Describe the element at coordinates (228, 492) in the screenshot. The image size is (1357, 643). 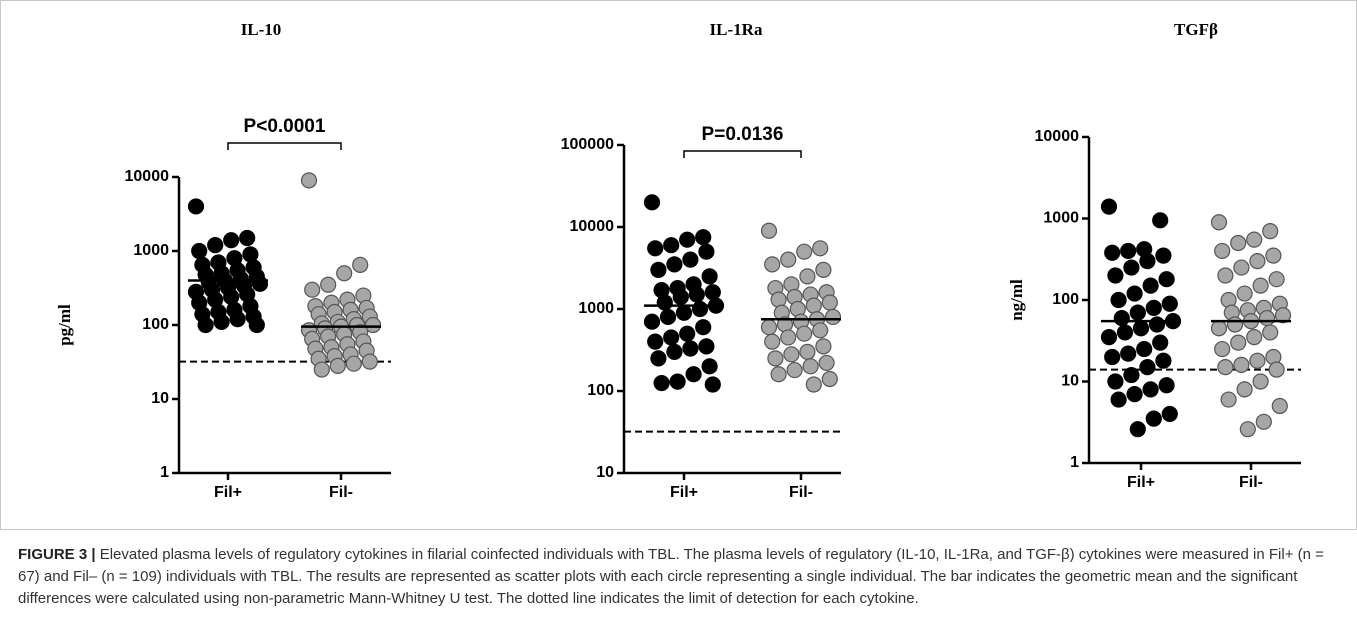
I see `x-tick-label: Fil+` at that location.